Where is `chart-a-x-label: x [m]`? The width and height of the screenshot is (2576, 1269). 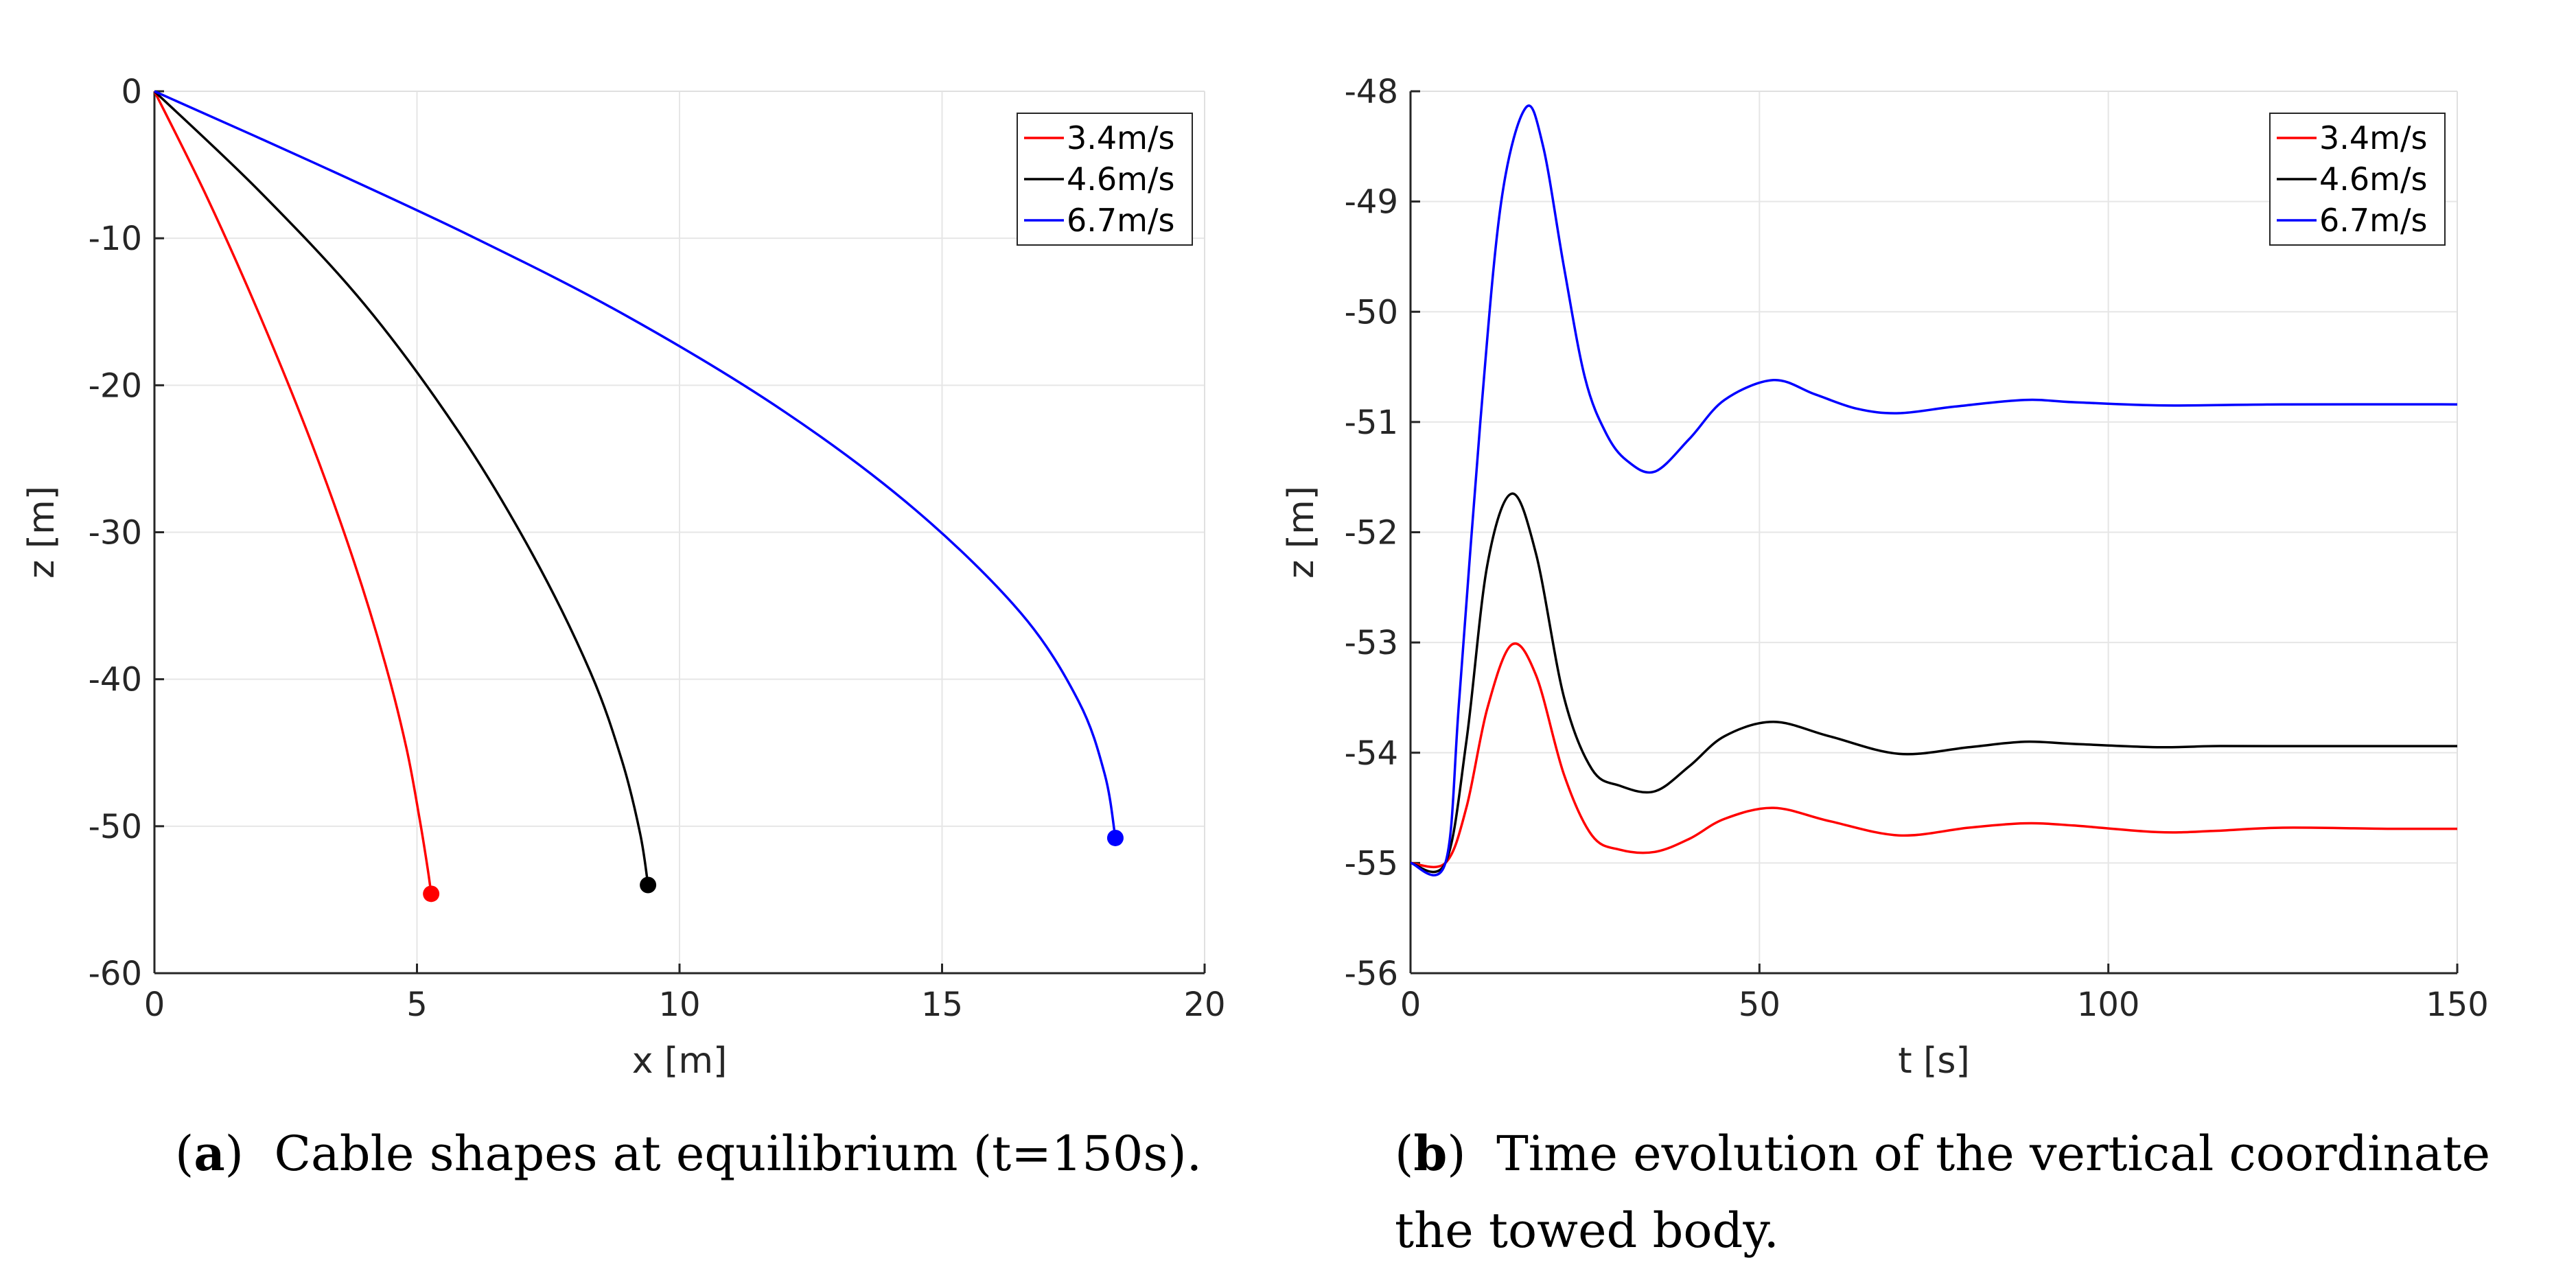
chart-a-x-label: x [m] is located at coordinates (680, 1061).